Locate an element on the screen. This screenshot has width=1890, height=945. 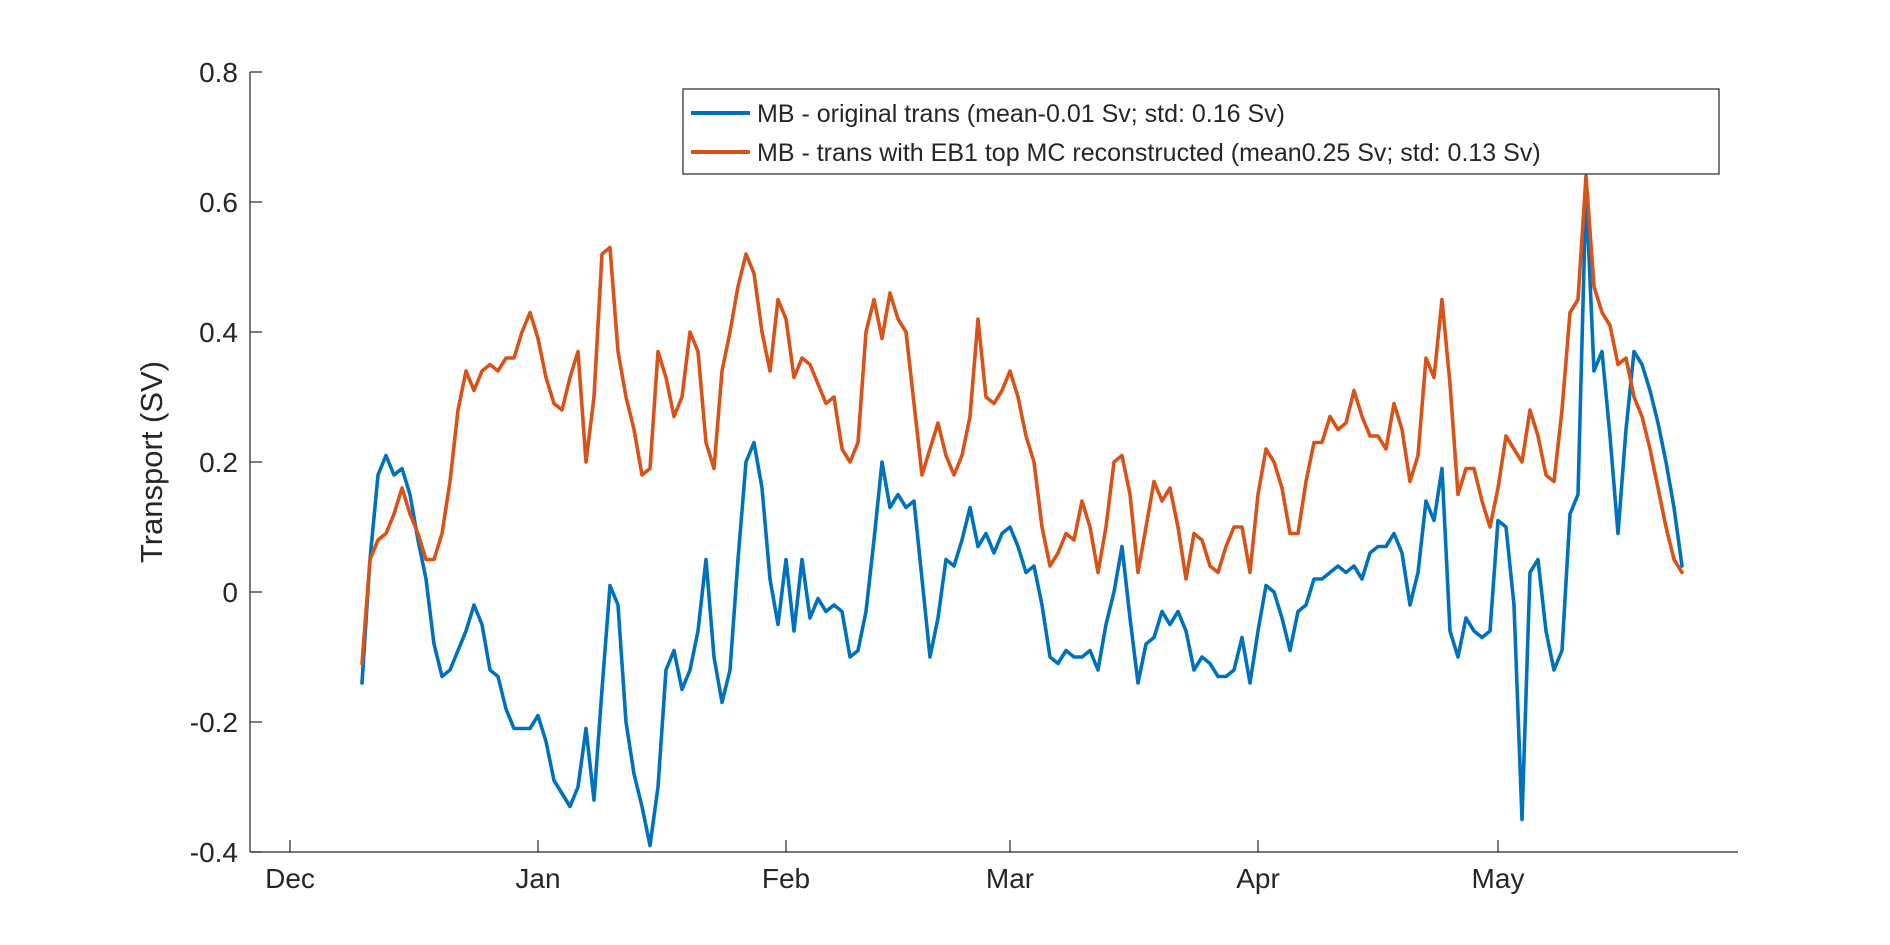
y-tick-label: 0 is located at coordinates (230, 592).